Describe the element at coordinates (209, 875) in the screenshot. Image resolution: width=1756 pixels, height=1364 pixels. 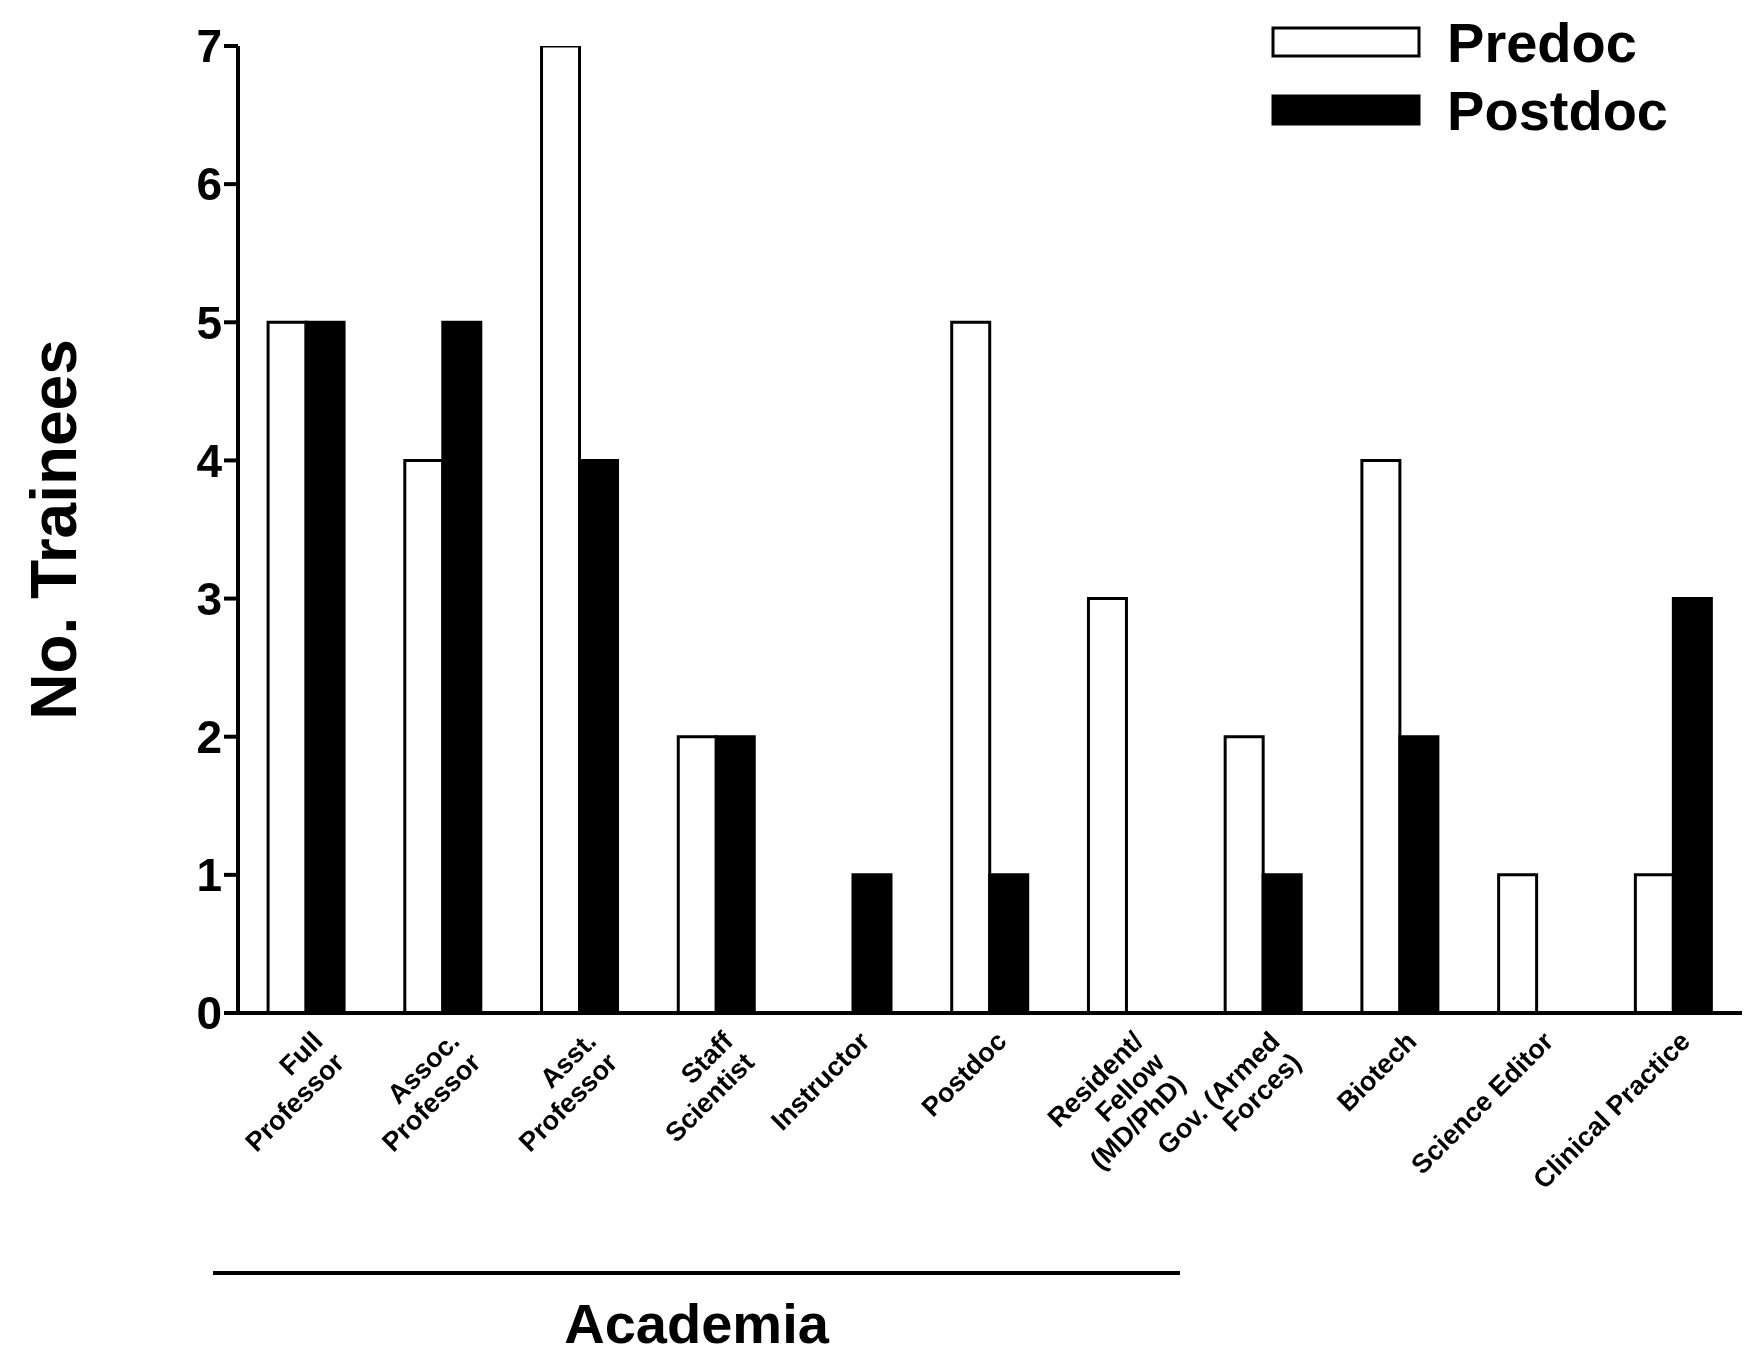
I see `y-tick-label: 1` at that location.